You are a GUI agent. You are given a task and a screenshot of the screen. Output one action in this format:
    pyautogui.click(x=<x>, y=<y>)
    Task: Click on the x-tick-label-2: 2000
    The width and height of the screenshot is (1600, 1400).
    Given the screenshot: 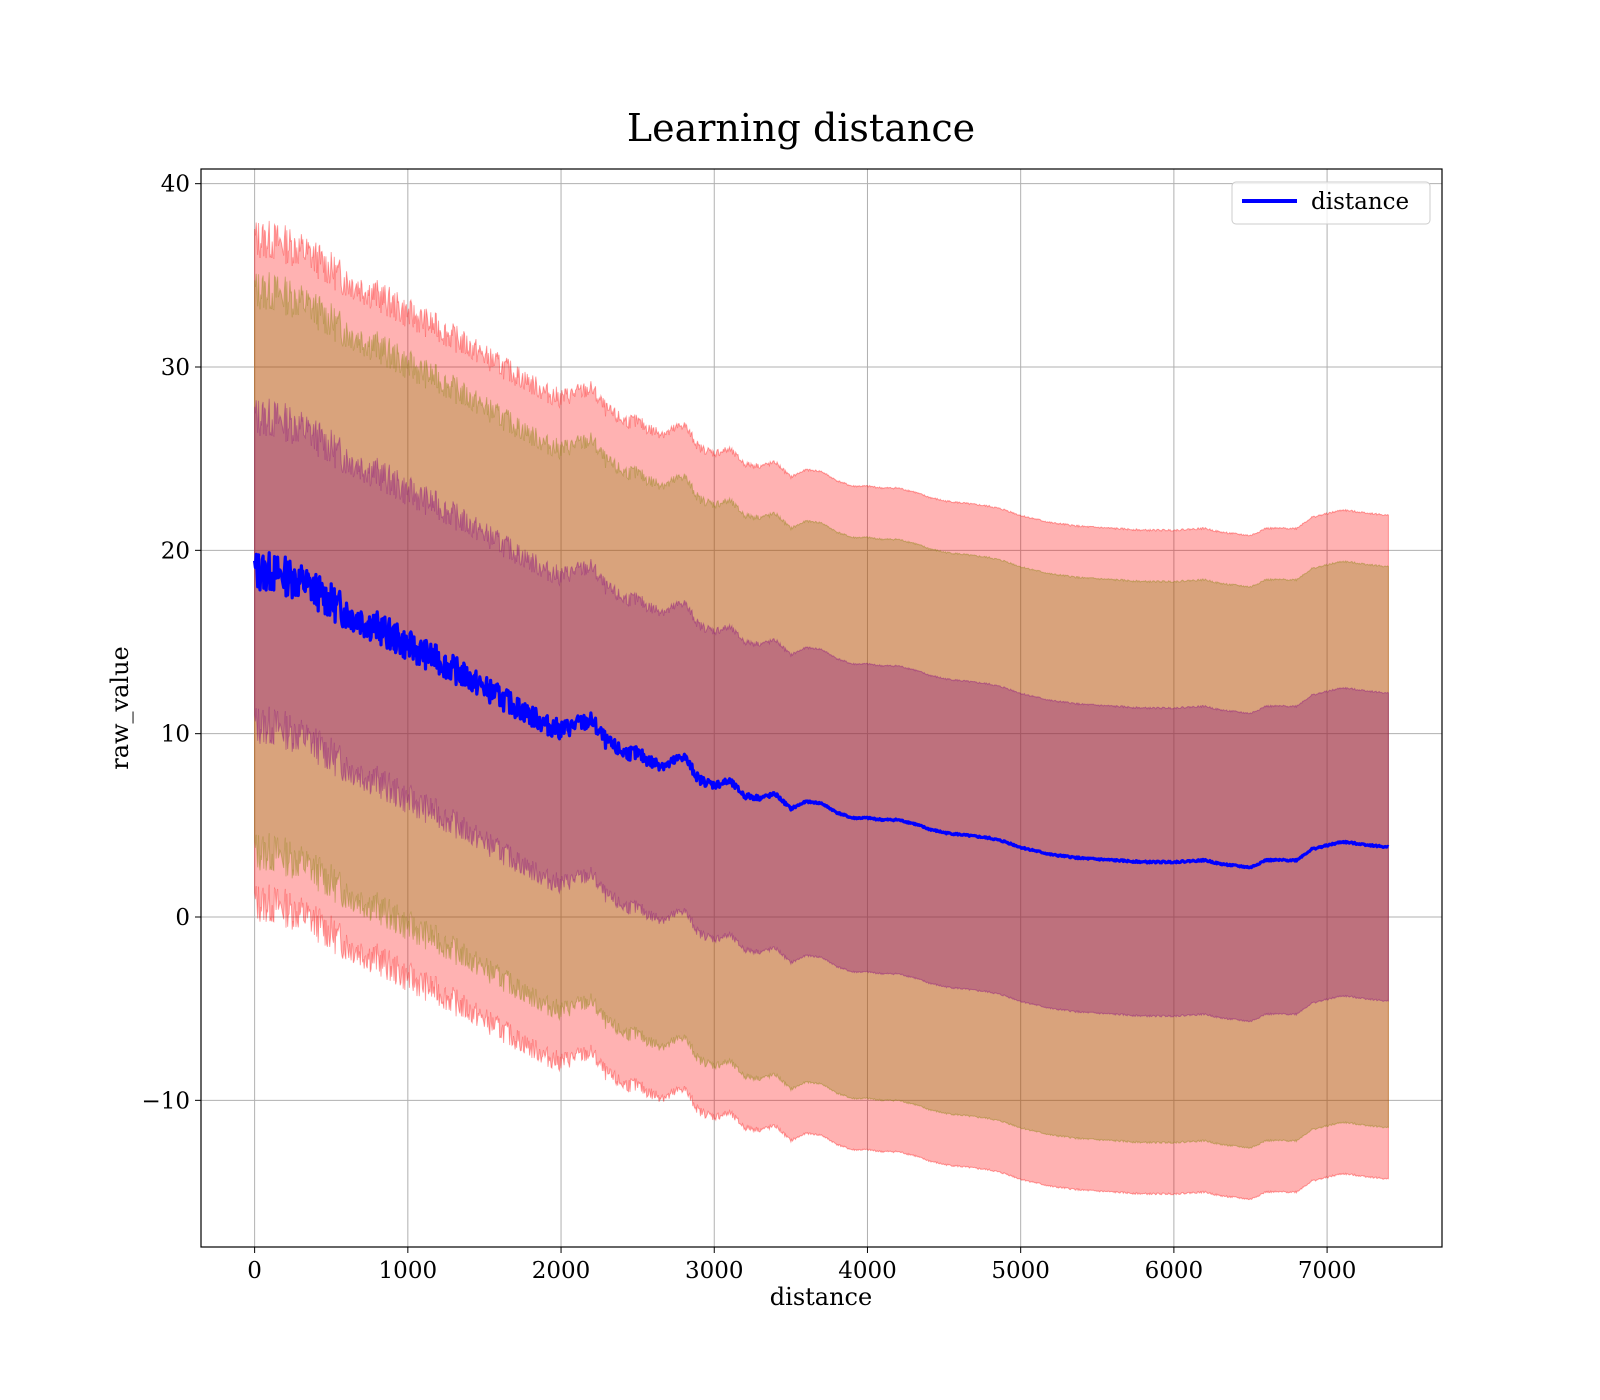 What is the action you would take?
    pyautogui.click(x=561, y=1271)
    